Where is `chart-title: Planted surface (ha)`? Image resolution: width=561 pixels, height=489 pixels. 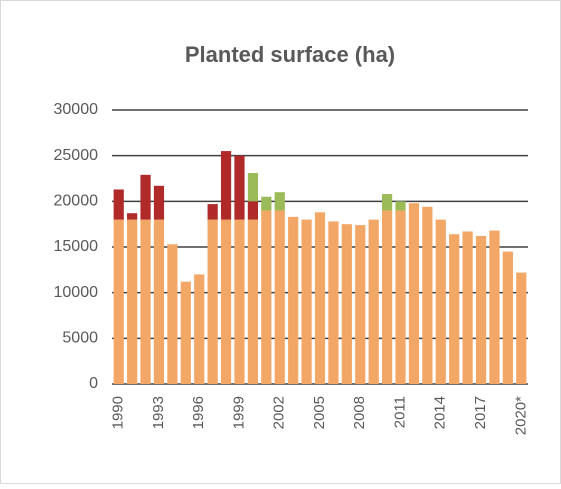
chart-title: Planted surface (ha) is located at coordinates (290, 54).